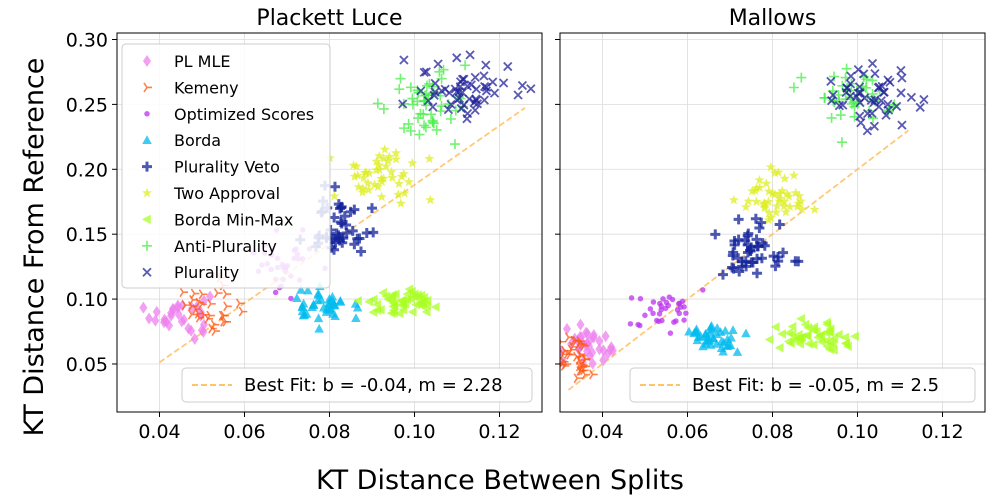 This screenshot has width=1000, height=500. Describe the element at coordinates (87, 105) in the screenshot. I see `y-tick-label: 0.25` at that location.